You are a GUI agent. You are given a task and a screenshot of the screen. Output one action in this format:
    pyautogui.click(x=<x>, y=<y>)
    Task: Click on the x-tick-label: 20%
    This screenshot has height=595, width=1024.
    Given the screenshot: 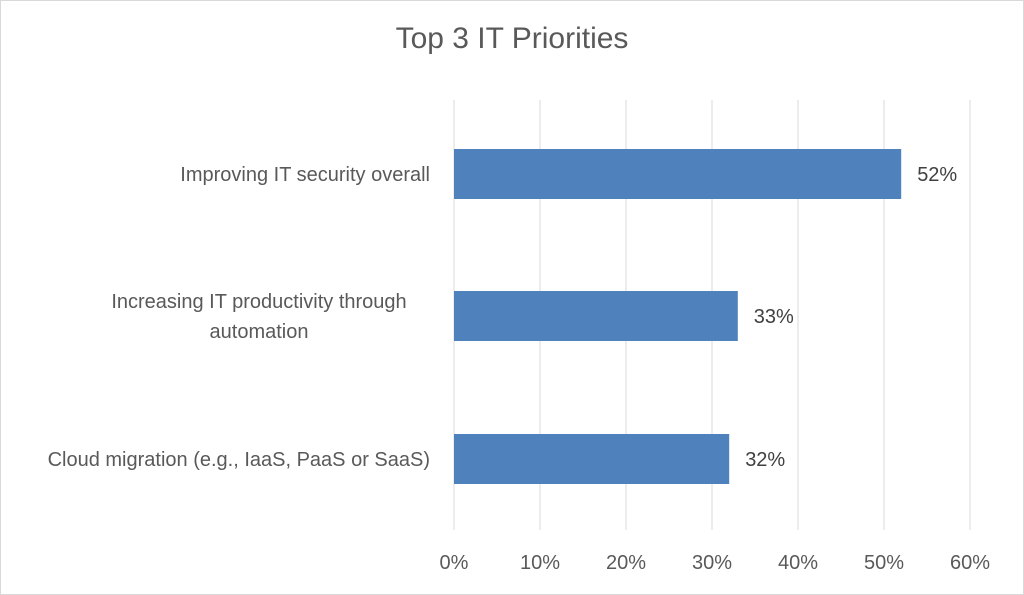 What is the action you would take?
    pyautogui.click(x=626, y=563)
    